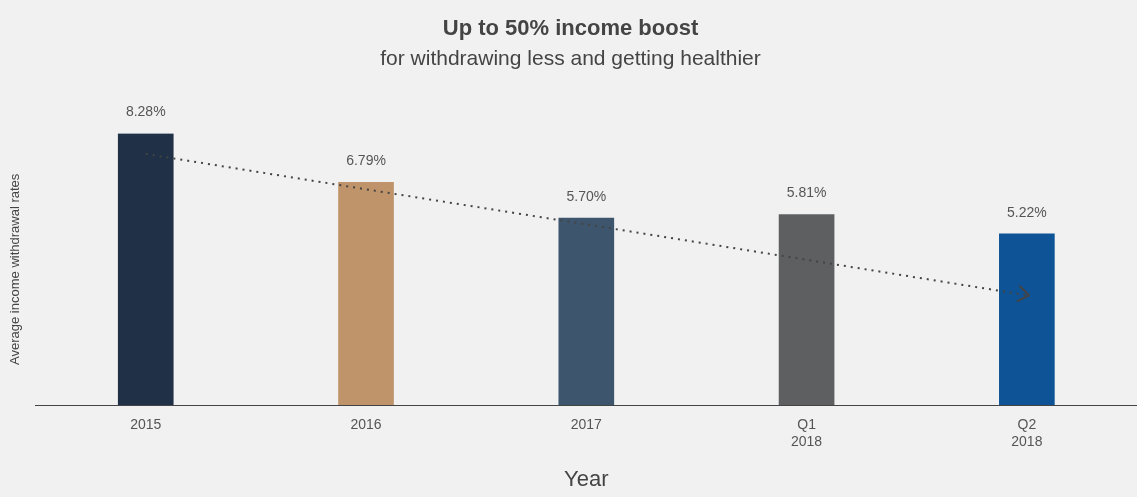 This screenshot has width=1137, height=497. I want to click on x-tick-label: 2016, so click(366, 424).